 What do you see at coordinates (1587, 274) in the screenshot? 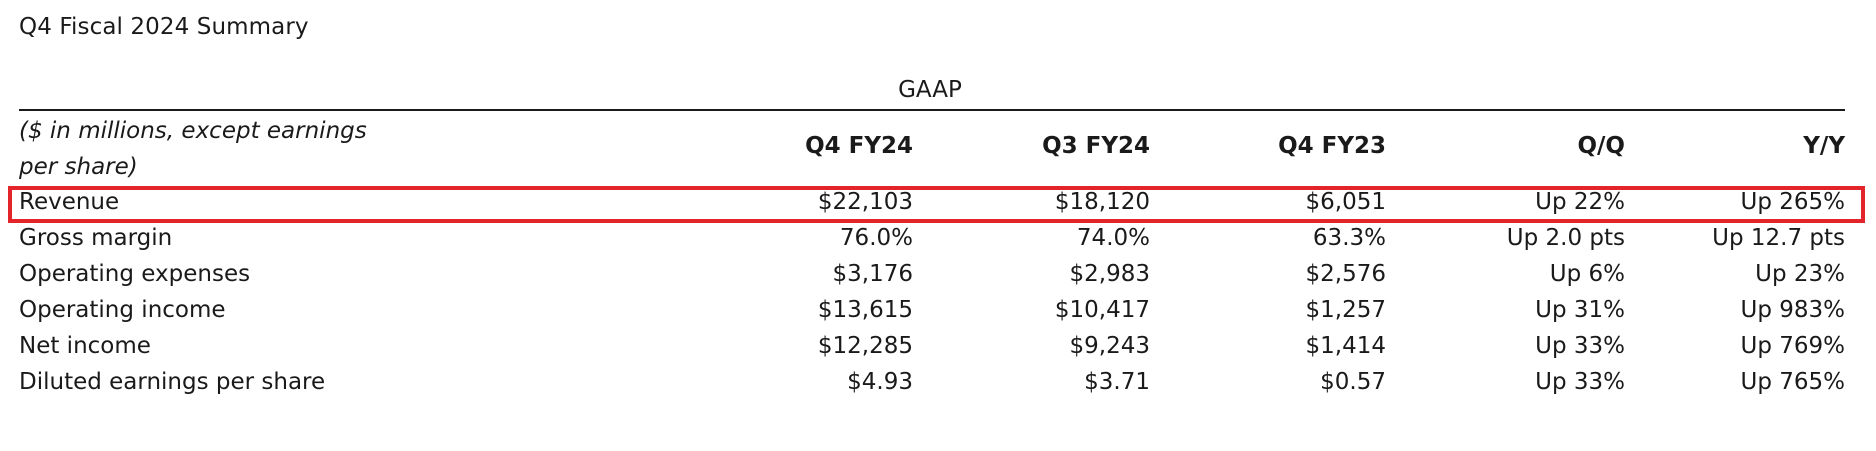
I see `cell-q-q: Up 6%` at bounding box center [1587, 274].